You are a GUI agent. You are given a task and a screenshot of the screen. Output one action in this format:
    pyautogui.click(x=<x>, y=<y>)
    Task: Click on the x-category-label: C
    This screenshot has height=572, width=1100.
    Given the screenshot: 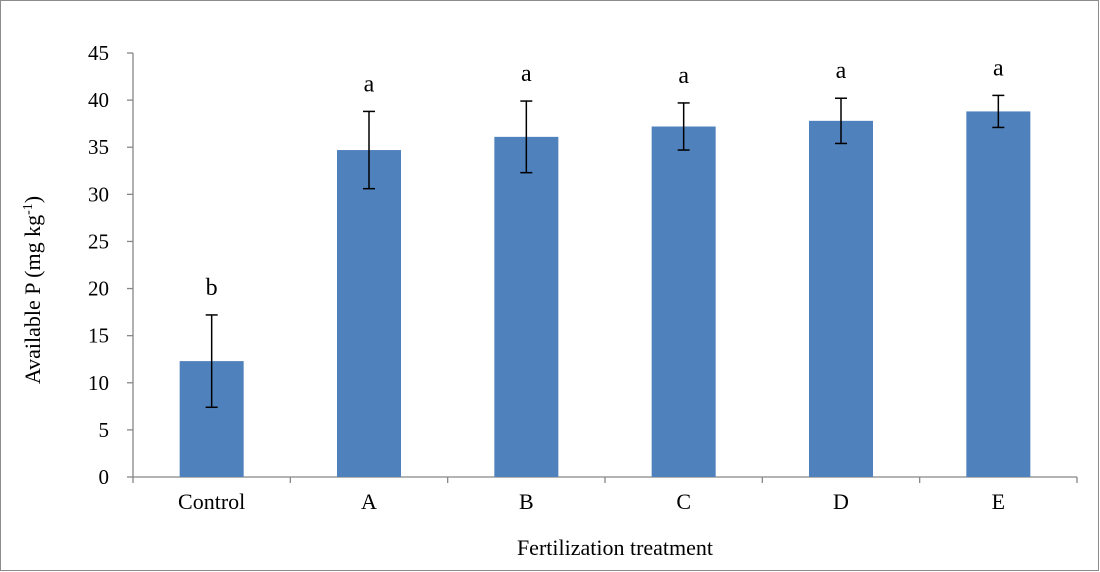 What is the action you would take?
    pyautogui.click(x=683, y=501)
    